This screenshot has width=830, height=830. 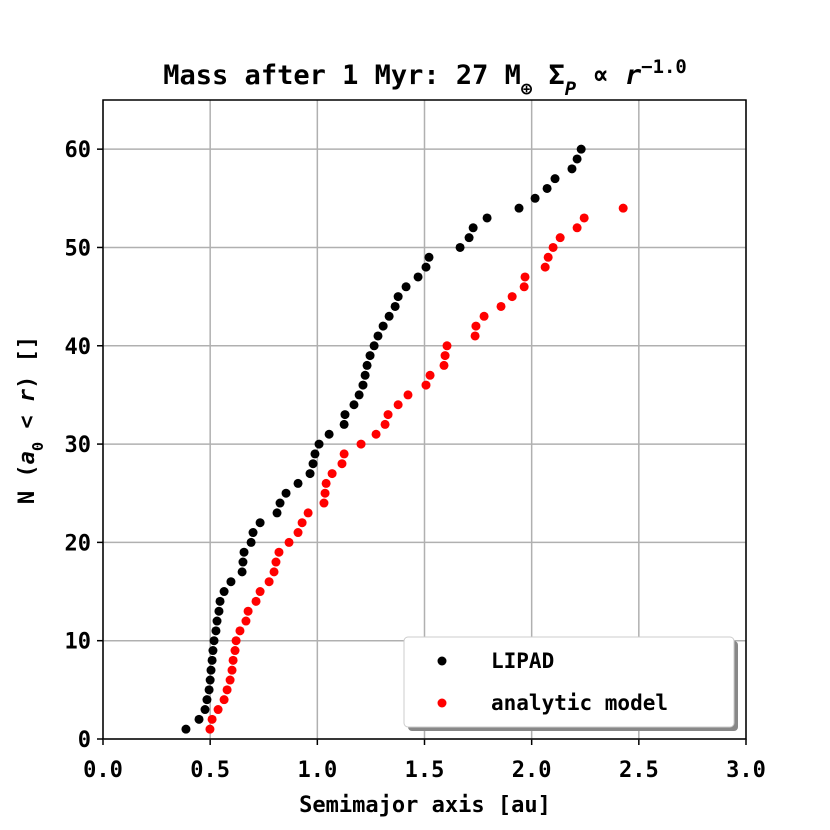 I want to click on text-part: <, so click(x=27, y=422).